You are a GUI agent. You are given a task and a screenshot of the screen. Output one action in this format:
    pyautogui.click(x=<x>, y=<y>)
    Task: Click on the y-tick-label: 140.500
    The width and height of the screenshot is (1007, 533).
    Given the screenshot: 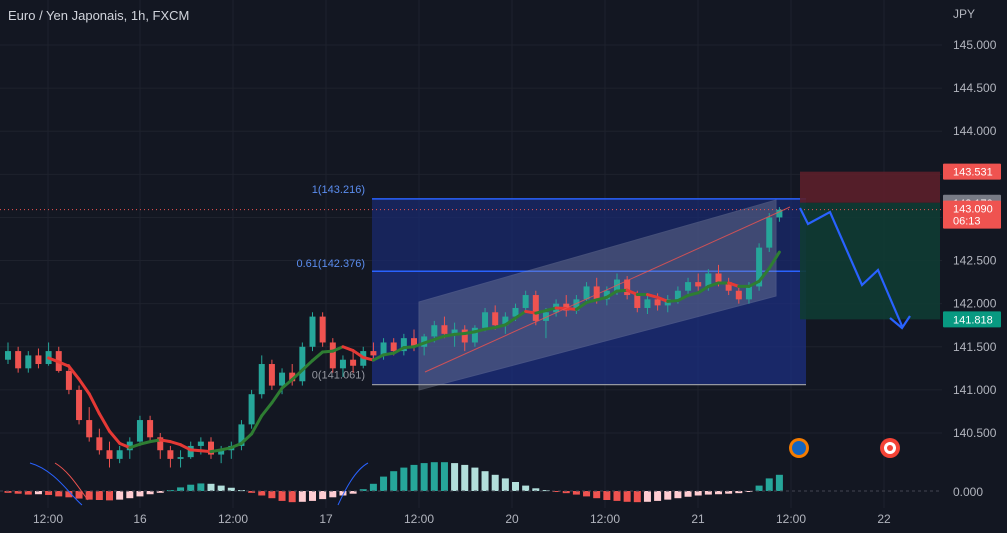 What is the action you would take?
    pyautogui.click(x=975, y=433)
    